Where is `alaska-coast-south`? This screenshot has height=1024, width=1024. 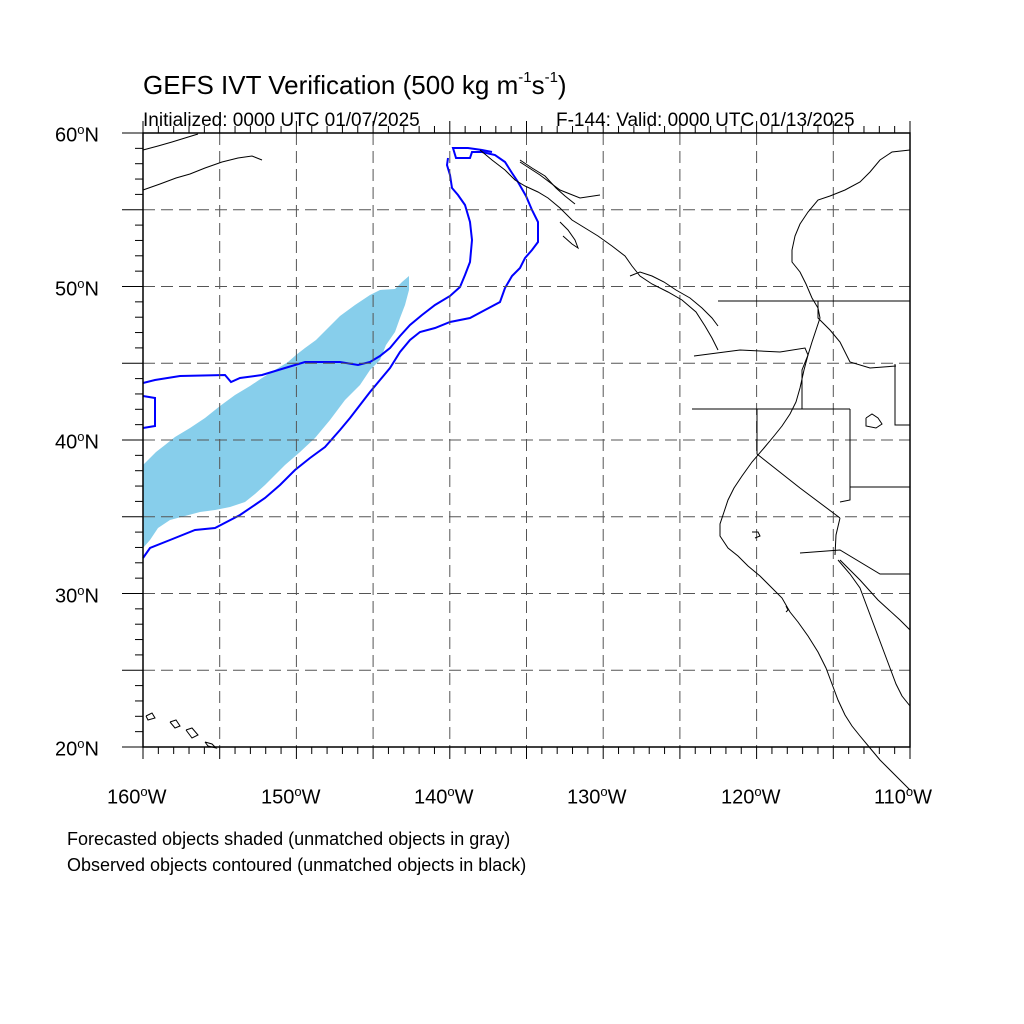
alaska-coast-south is located at coordinates (202, 173).